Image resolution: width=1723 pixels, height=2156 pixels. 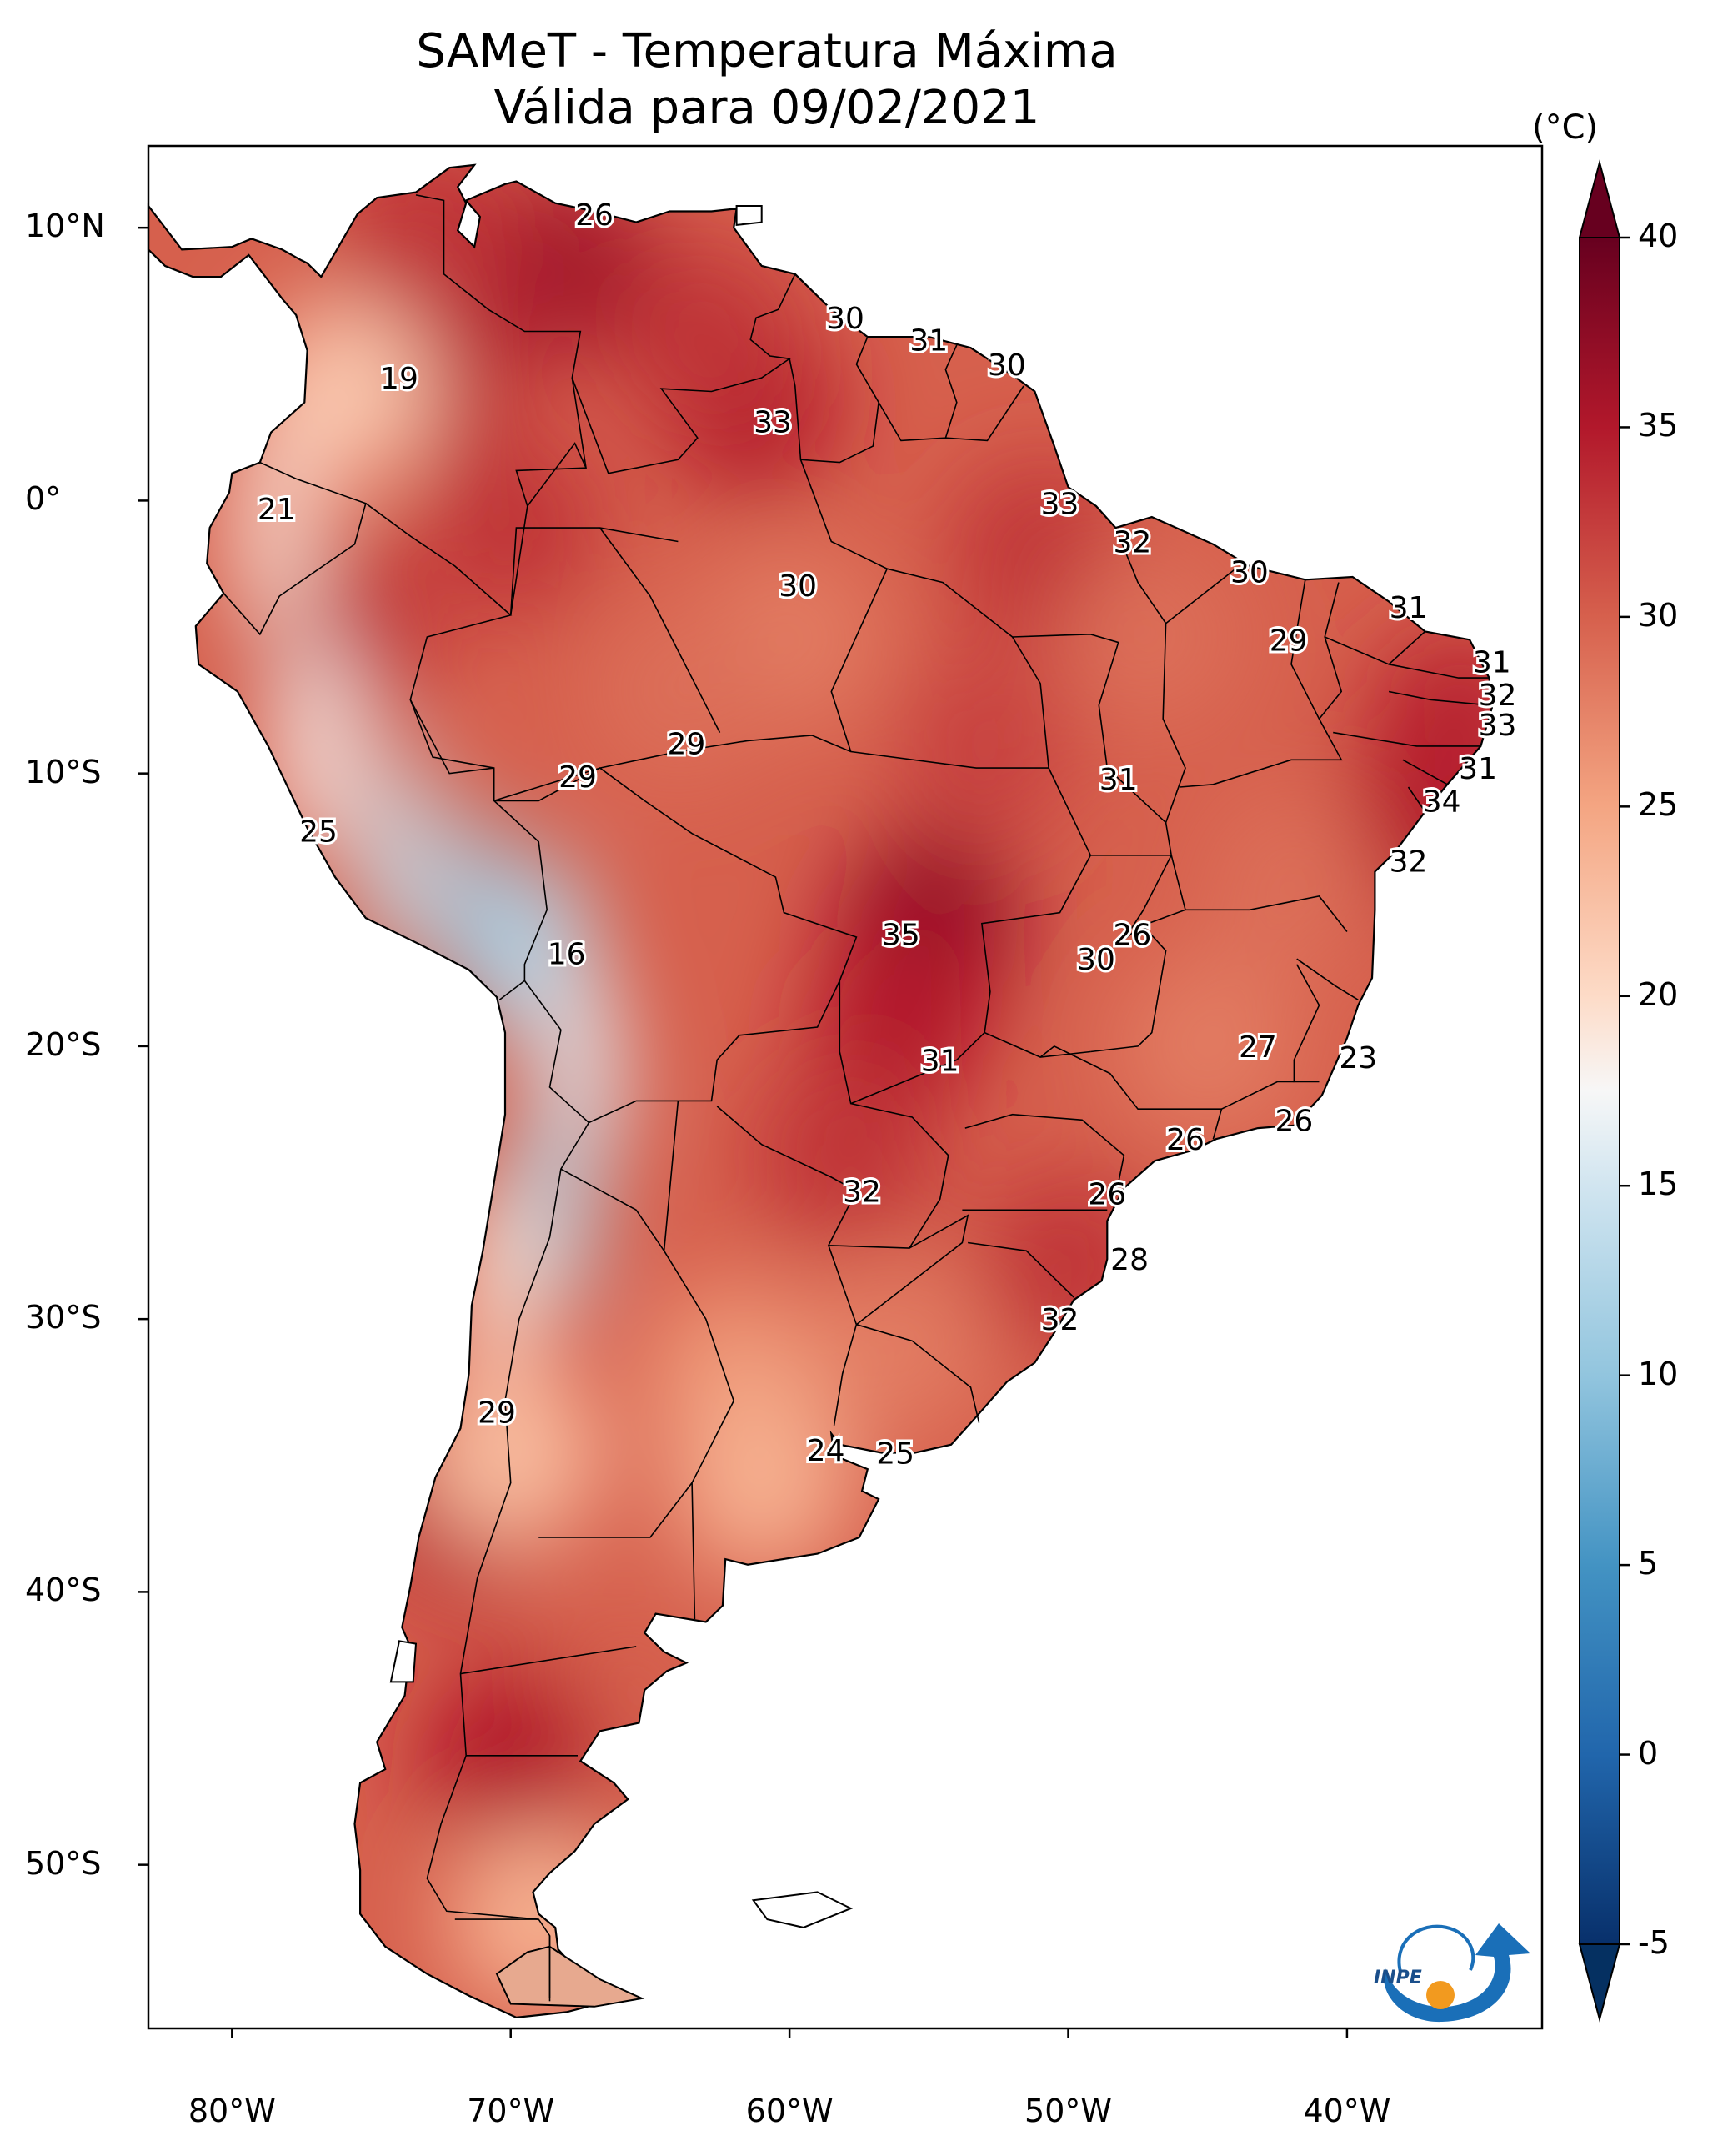 What do you see at coordinates (1648, 1753) in the screenshot?
I see `colorbar-tick-label: 0` at bounding box center [1648, 1753].